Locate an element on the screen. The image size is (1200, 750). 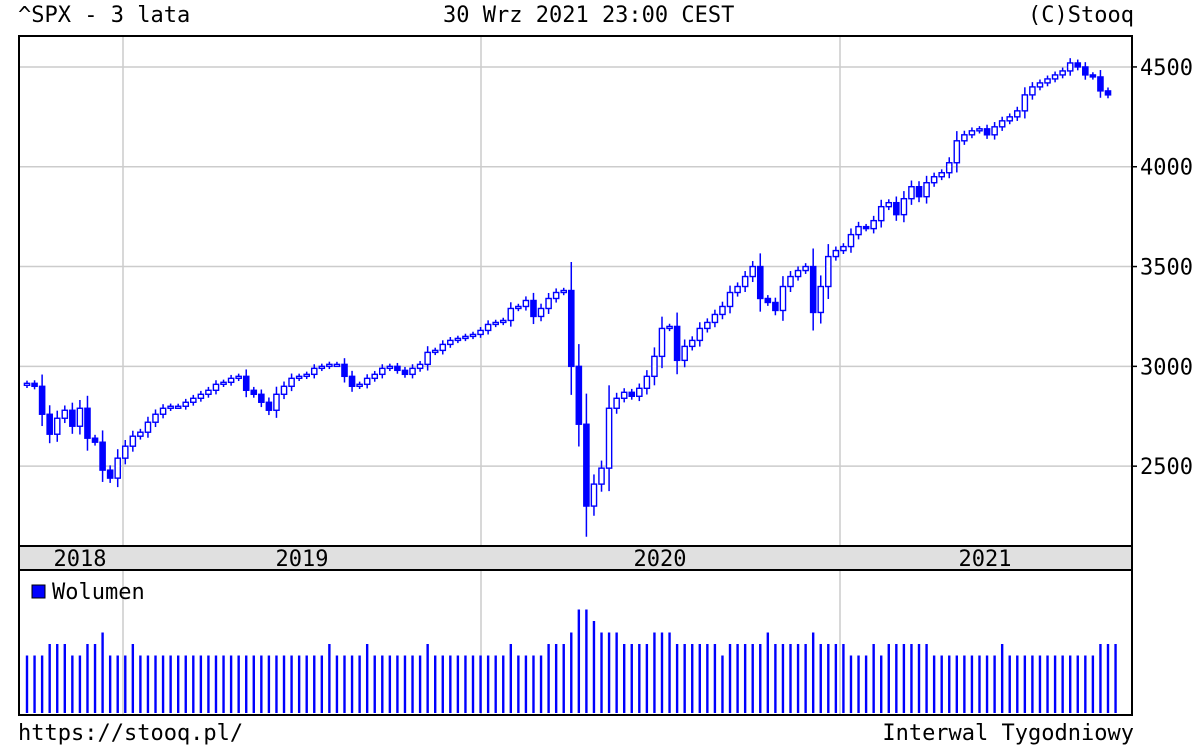
timeline-band is located at coordinates (575, 558).